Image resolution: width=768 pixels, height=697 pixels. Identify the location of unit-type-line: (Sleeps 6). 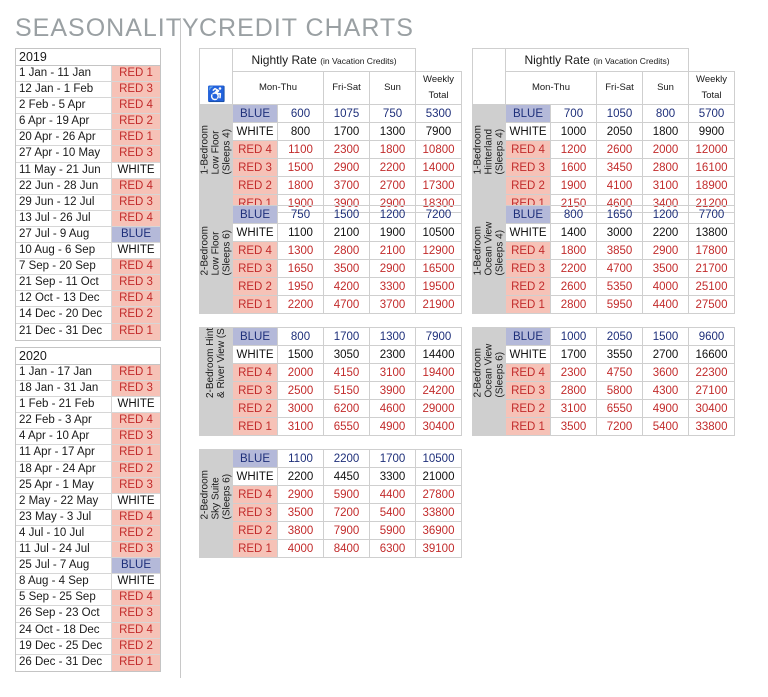
(500, 374).